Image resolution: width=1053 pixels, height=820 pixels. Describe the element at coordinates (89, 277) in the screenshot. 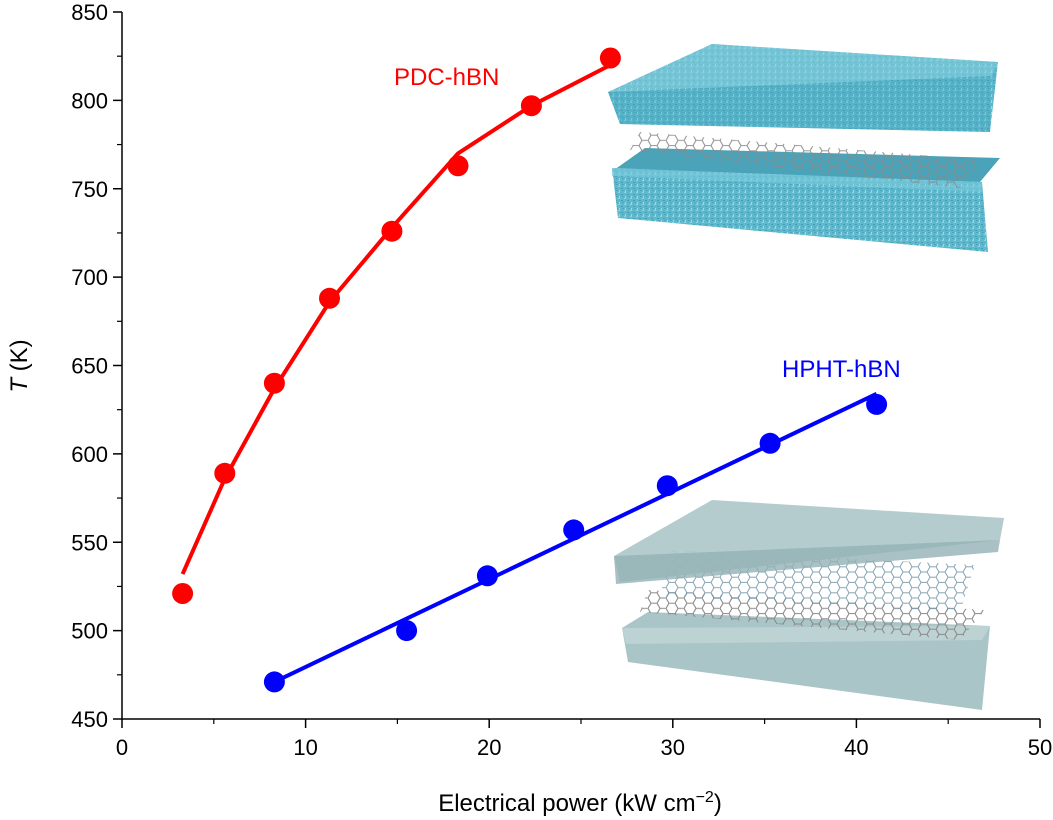

I see `y-tick-label: 700` at that location.